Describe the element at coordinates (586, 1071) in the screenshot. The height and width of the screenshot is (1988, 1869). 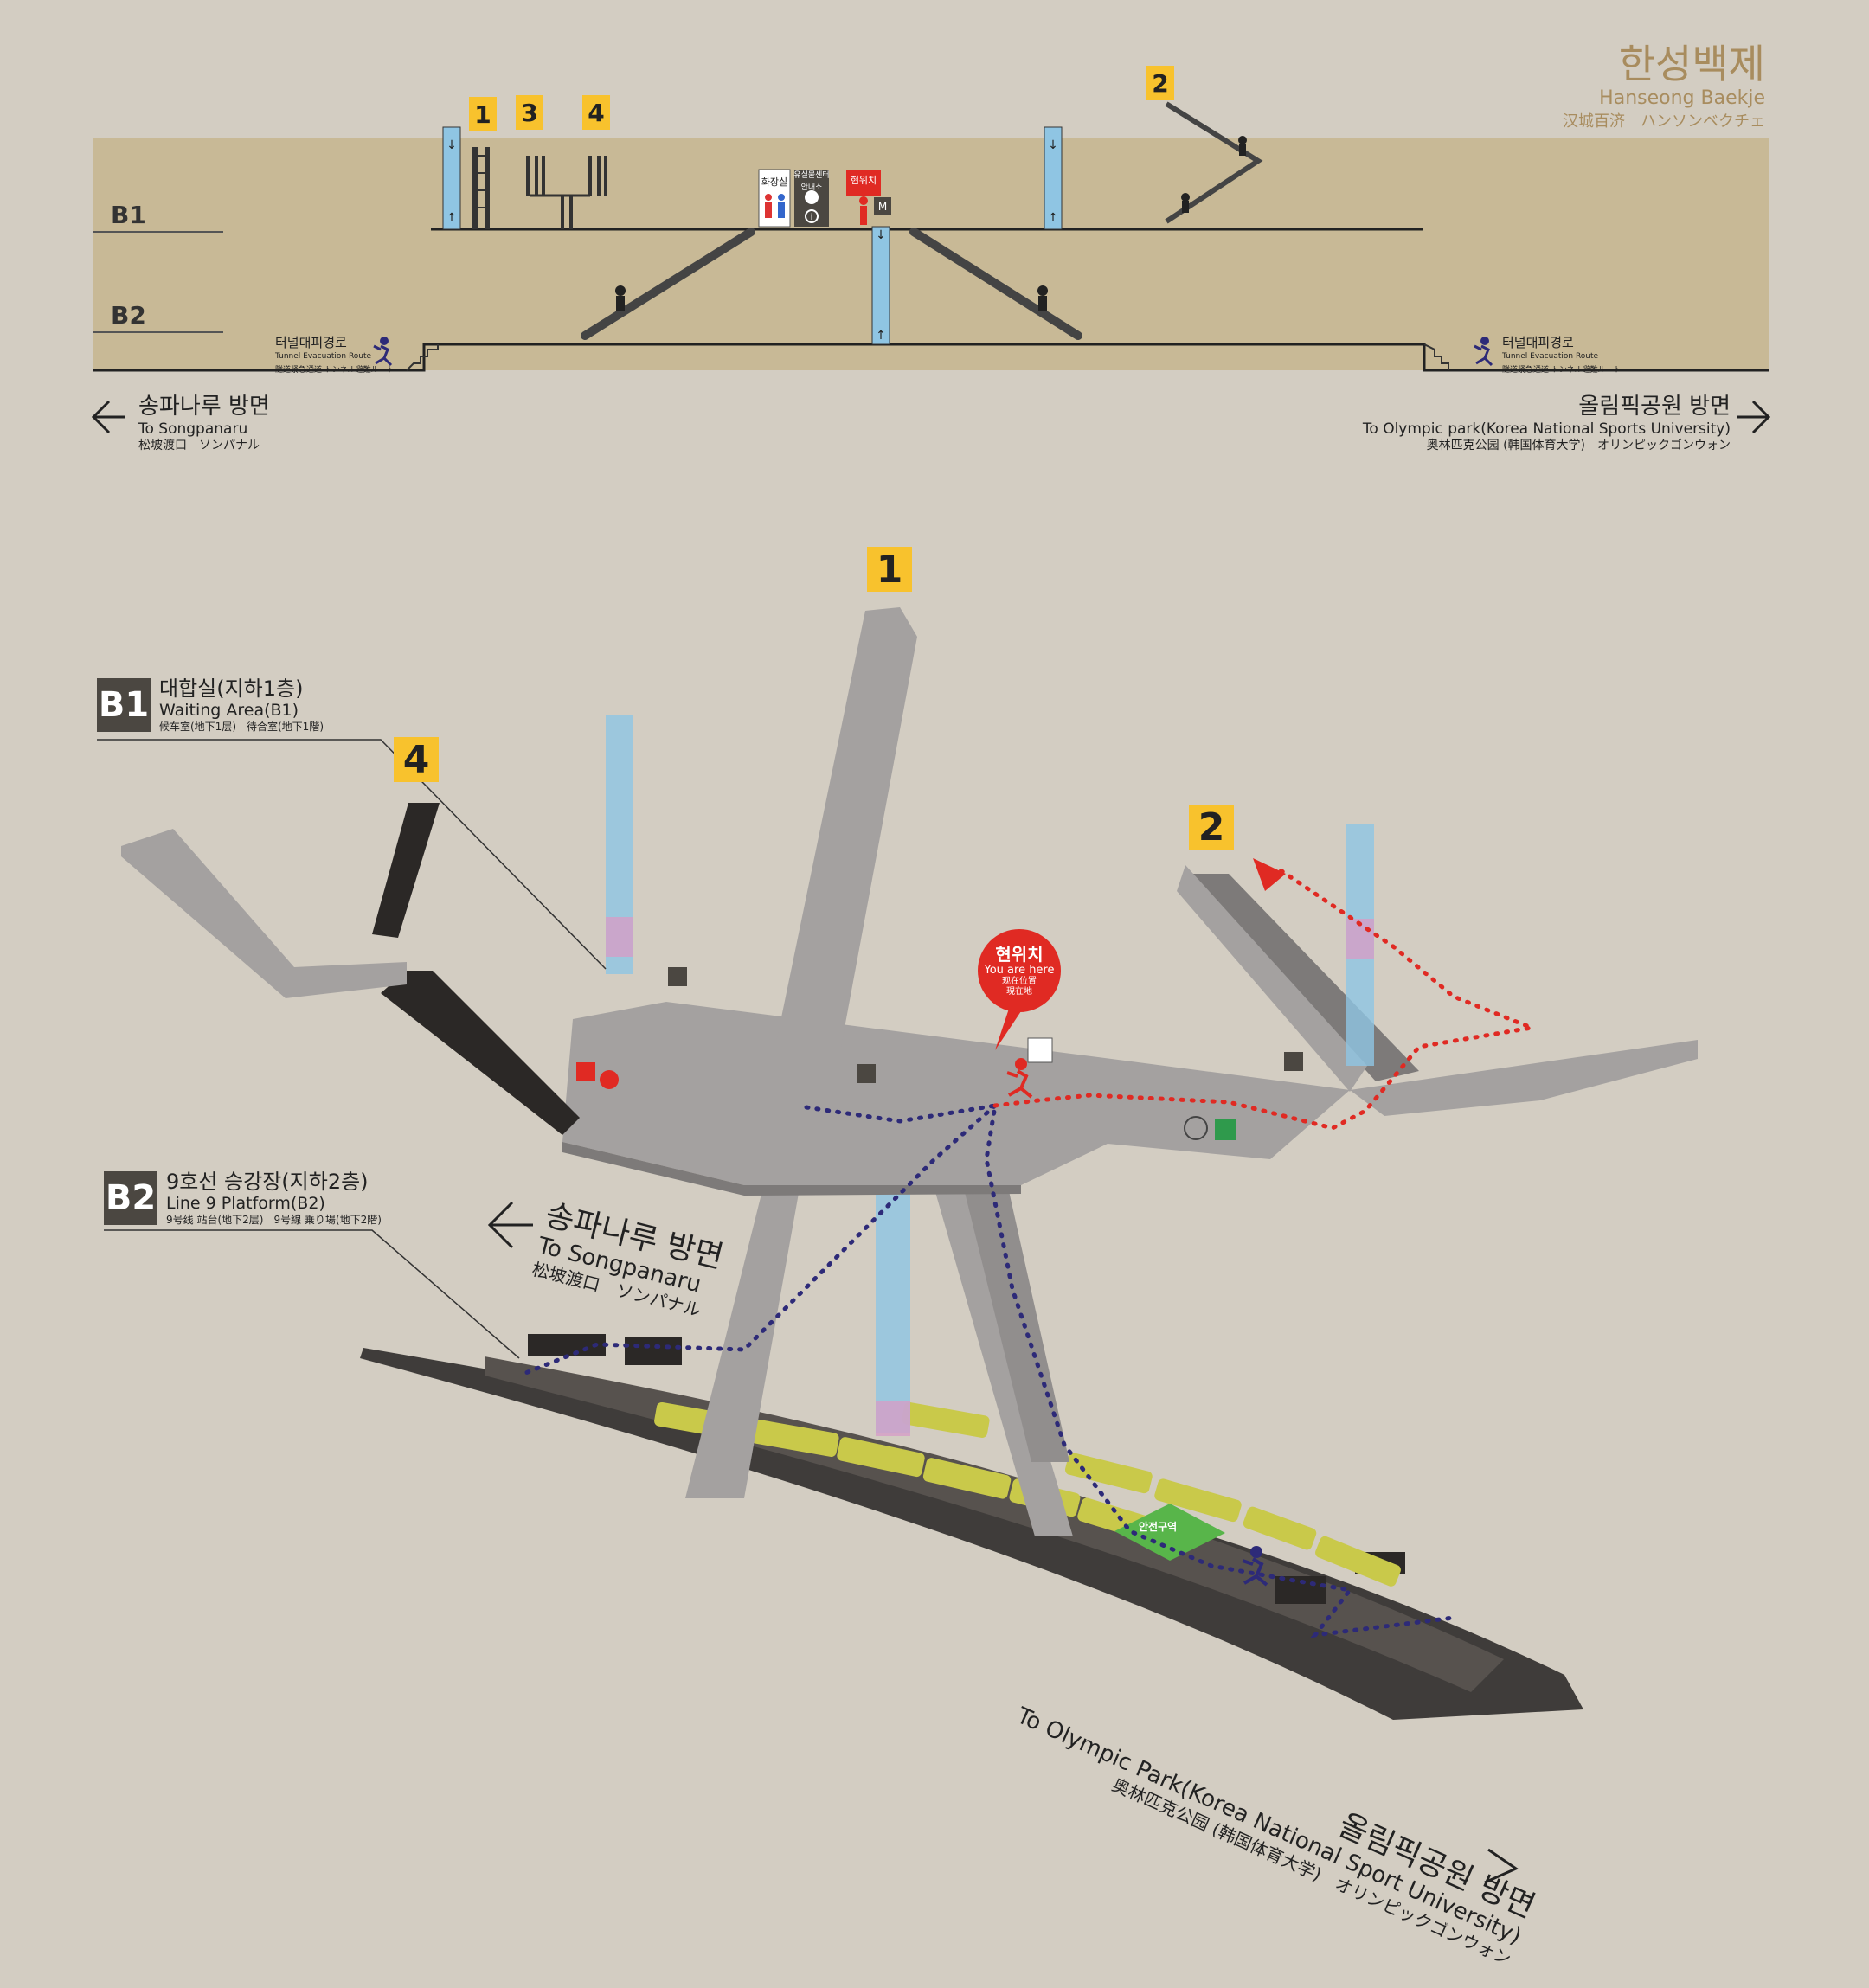
I see `iso-fire-extinguisher-icon` at that location.